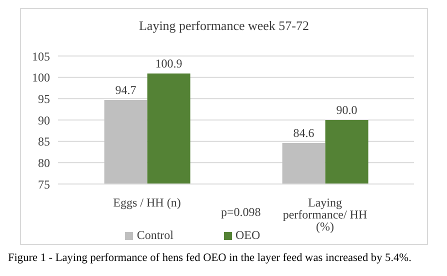 This screenshot has height=276, width=447. Describe the element at coordinates (168, 63) in the screenshot. I see `data-label: 100.9` at that location.